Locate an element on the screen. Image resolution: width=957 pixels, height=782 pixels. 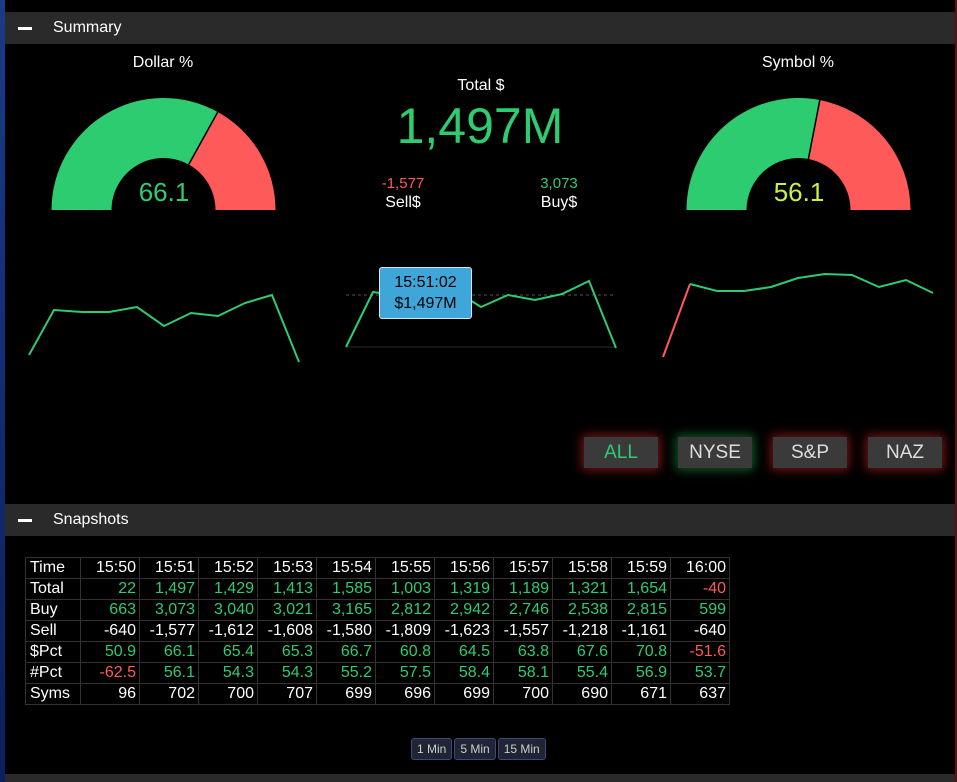
filter-naz-button: NAZ is located at coordinates (905, 452).